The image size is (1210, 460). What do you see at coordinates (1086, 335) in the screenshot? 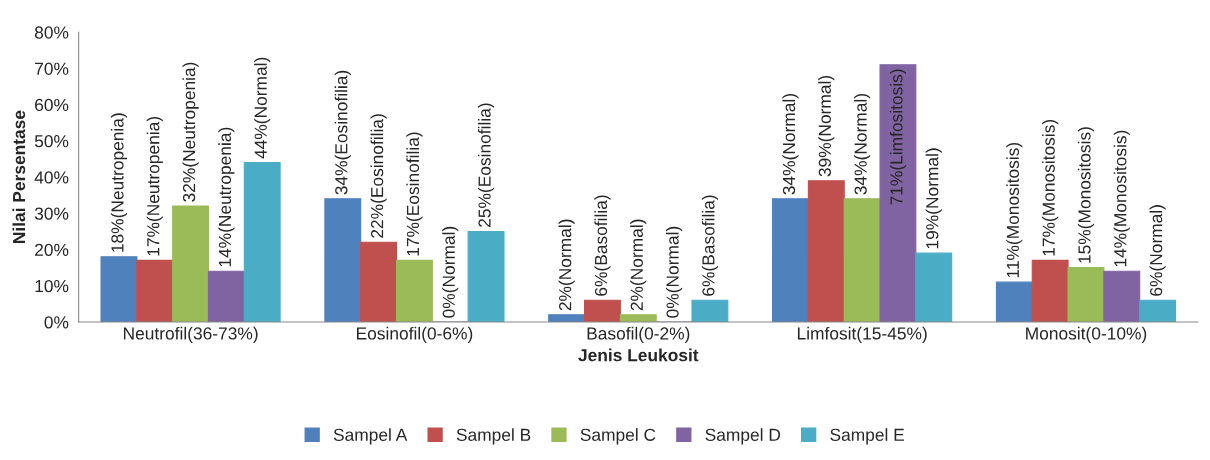
I see `x-tick-label: Monosit(0-10%)` at bounding box center [1086, 335].